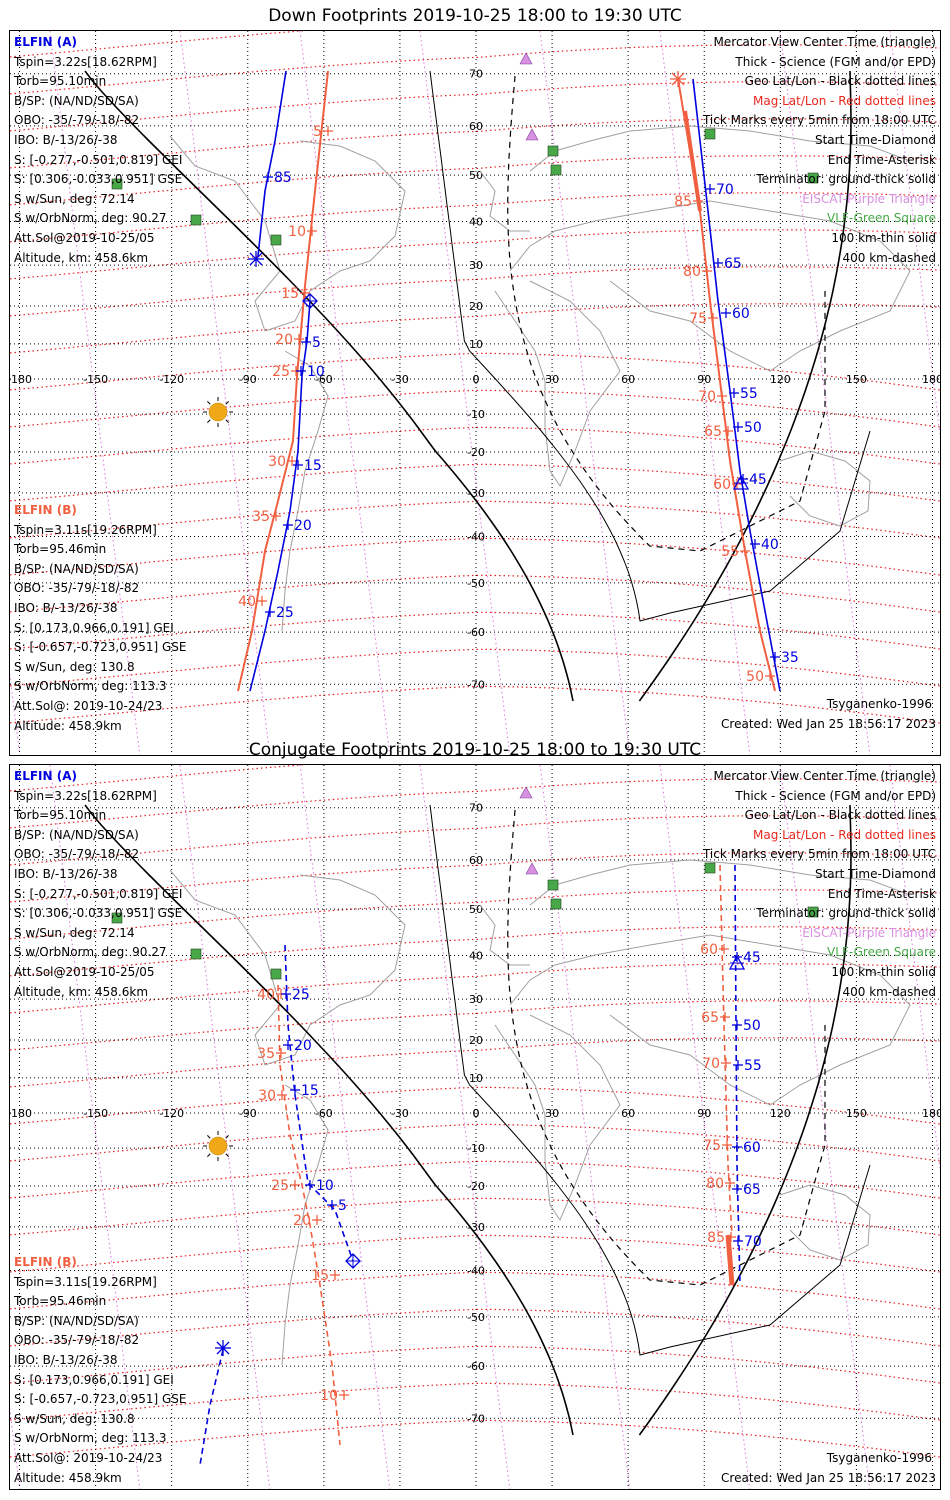  I want to click on legend-item: Thick - Science (FGM and/or EPD), so click(835, 795).